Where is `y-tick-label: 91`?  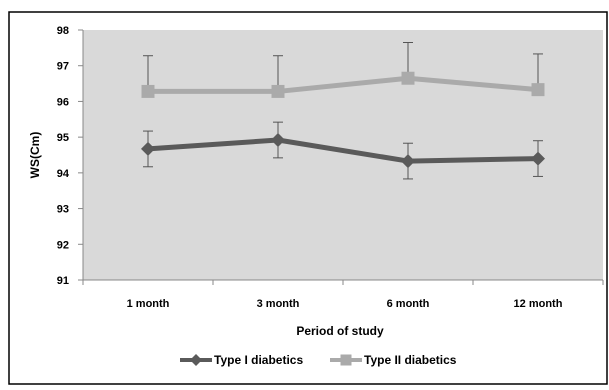 y-tick-label: 91 is located at coordinates (63, 281).